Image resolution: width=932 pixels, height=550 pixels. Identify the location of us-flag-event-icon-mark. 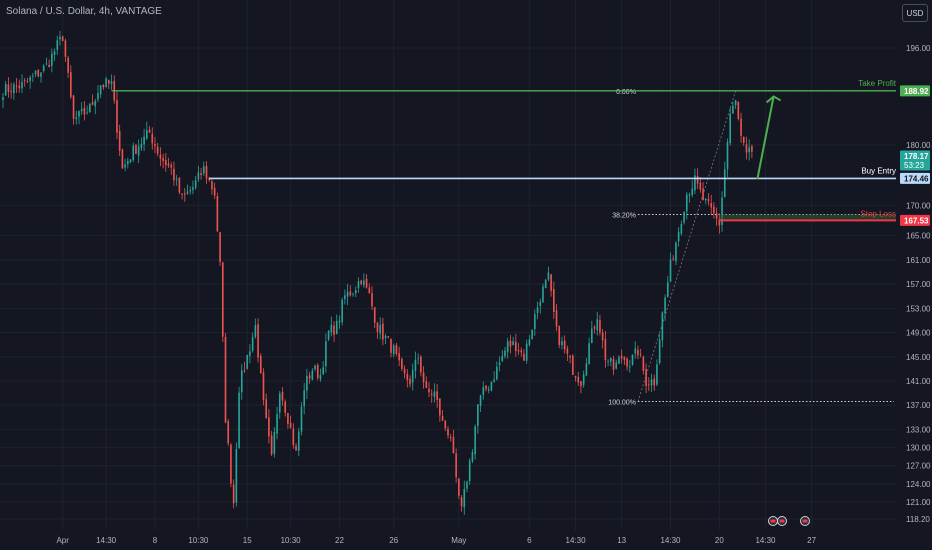
(805, 521).